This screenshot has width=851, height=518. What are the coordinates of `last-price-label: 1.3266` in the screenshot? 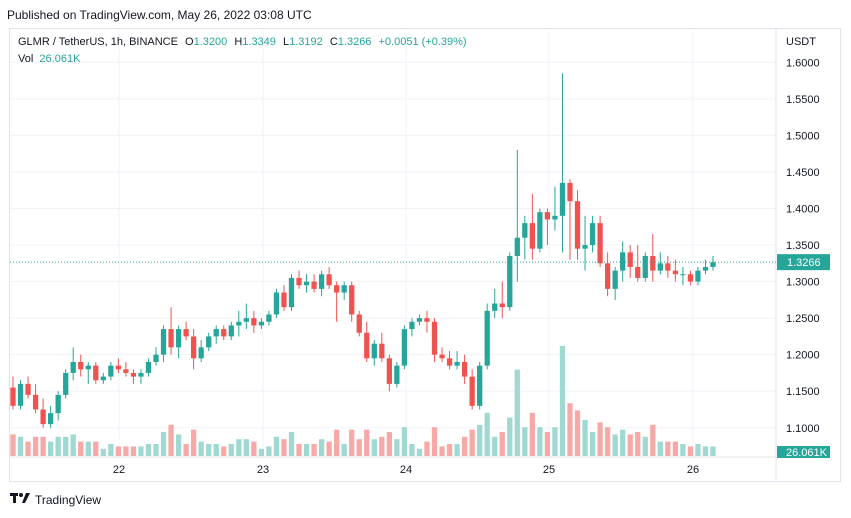 It's located at (804, 263).